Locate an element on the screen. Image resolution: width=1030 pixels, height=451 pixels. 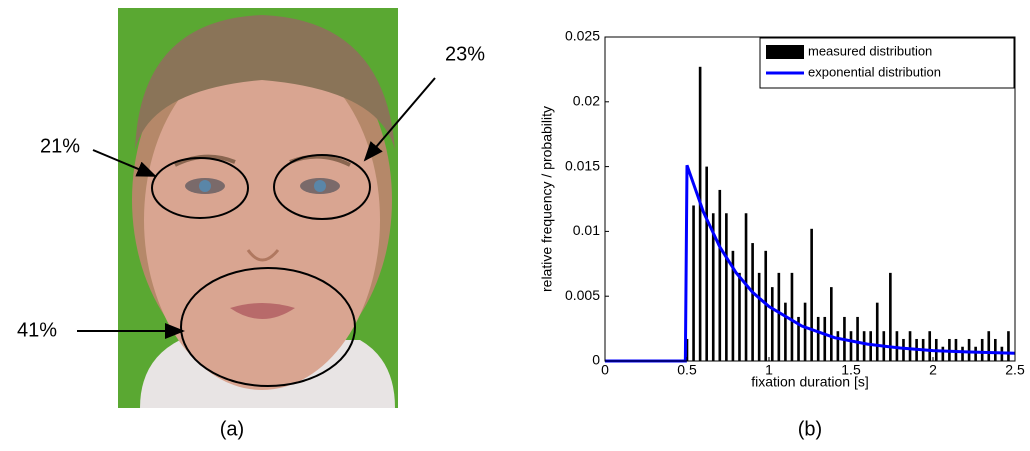
y-tick-label: 0.01 is located at coordinates (586, 230).